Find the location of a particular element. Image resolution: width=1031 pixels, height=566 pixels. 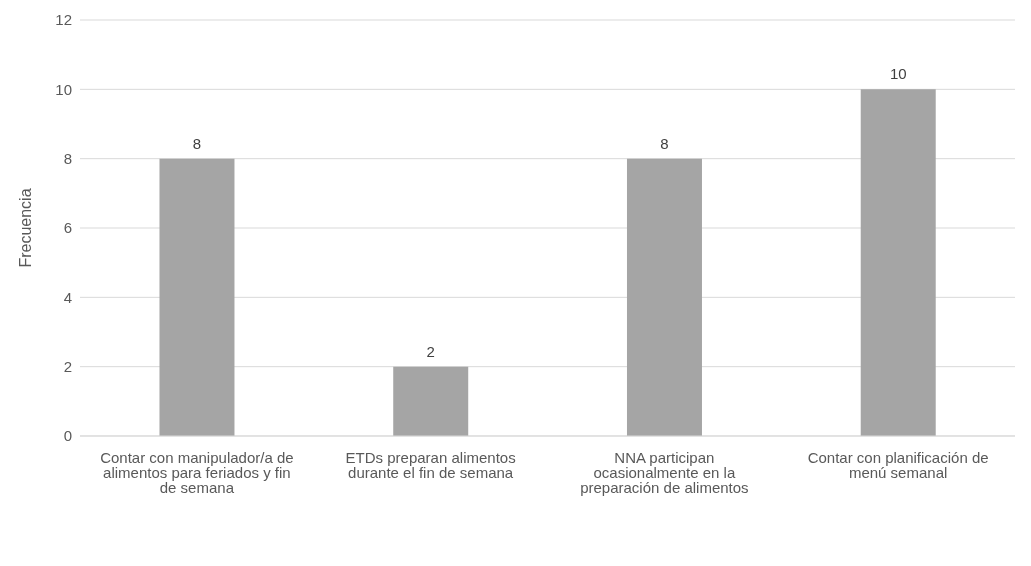

y-tick-label: 0 is located at coordinates (67, 436).